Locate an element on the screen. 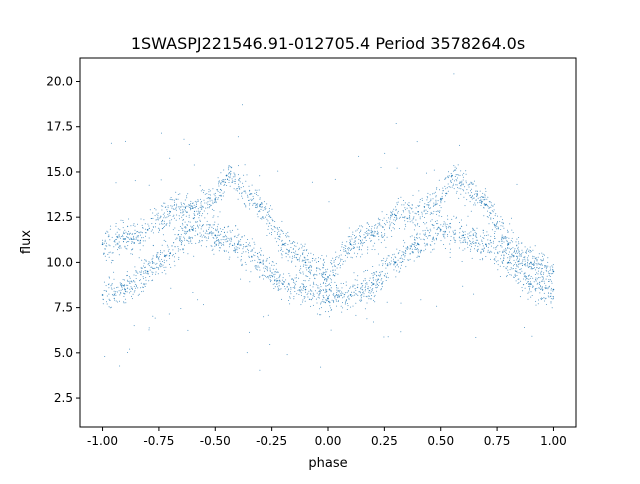 This screenshot has height=484, width=640. x-tick-label: -0.50 is located at coordinates (215, 441).